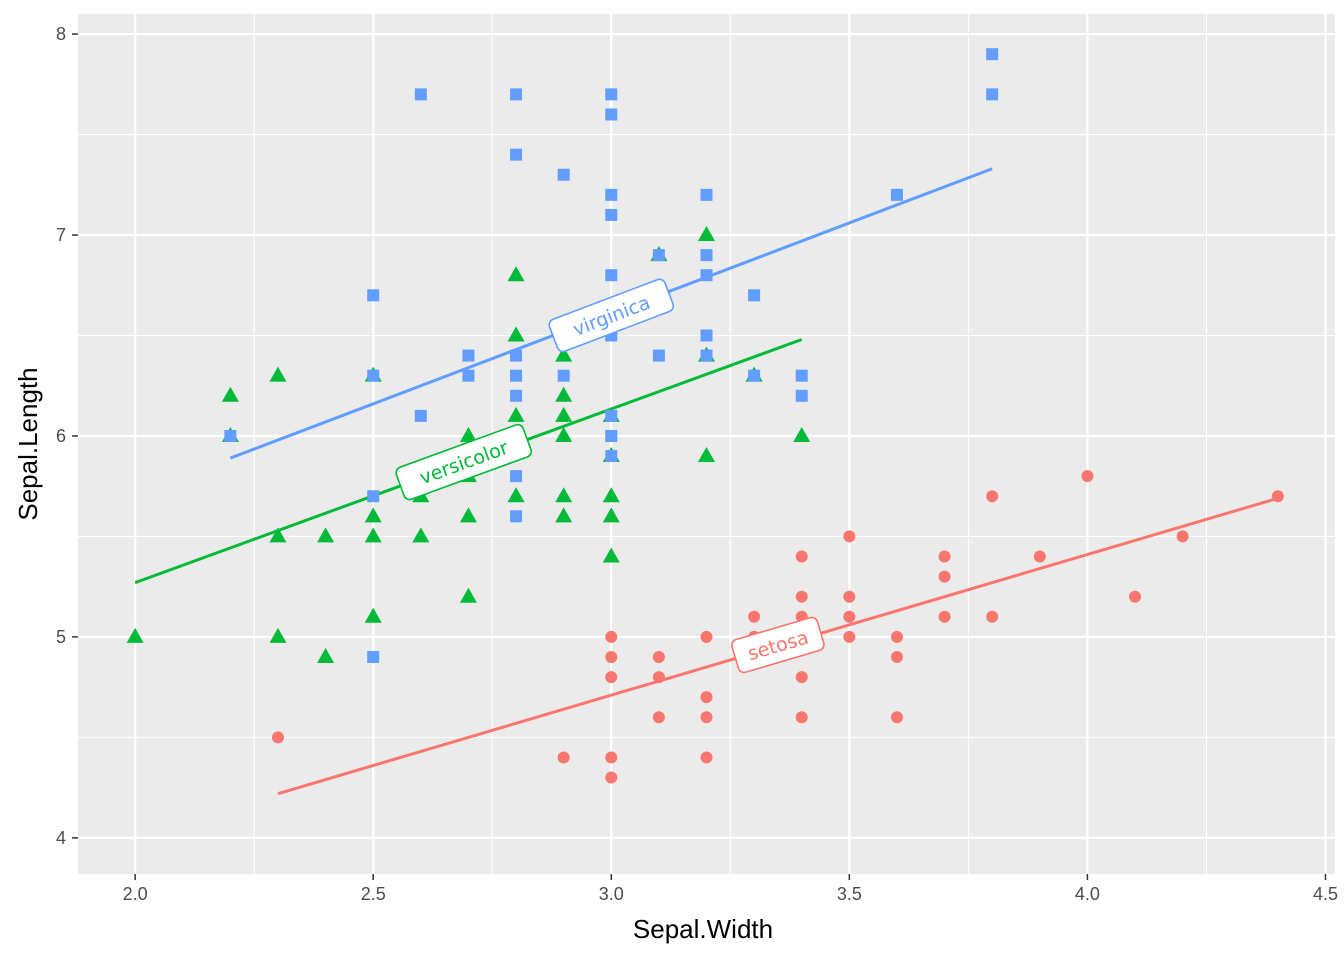 Image resolution: width=1344 pixels, height=960 pixels. Describe the element at coordinates (61, 637) in the screenshot. I see `y-tick-label: 5` at that location.